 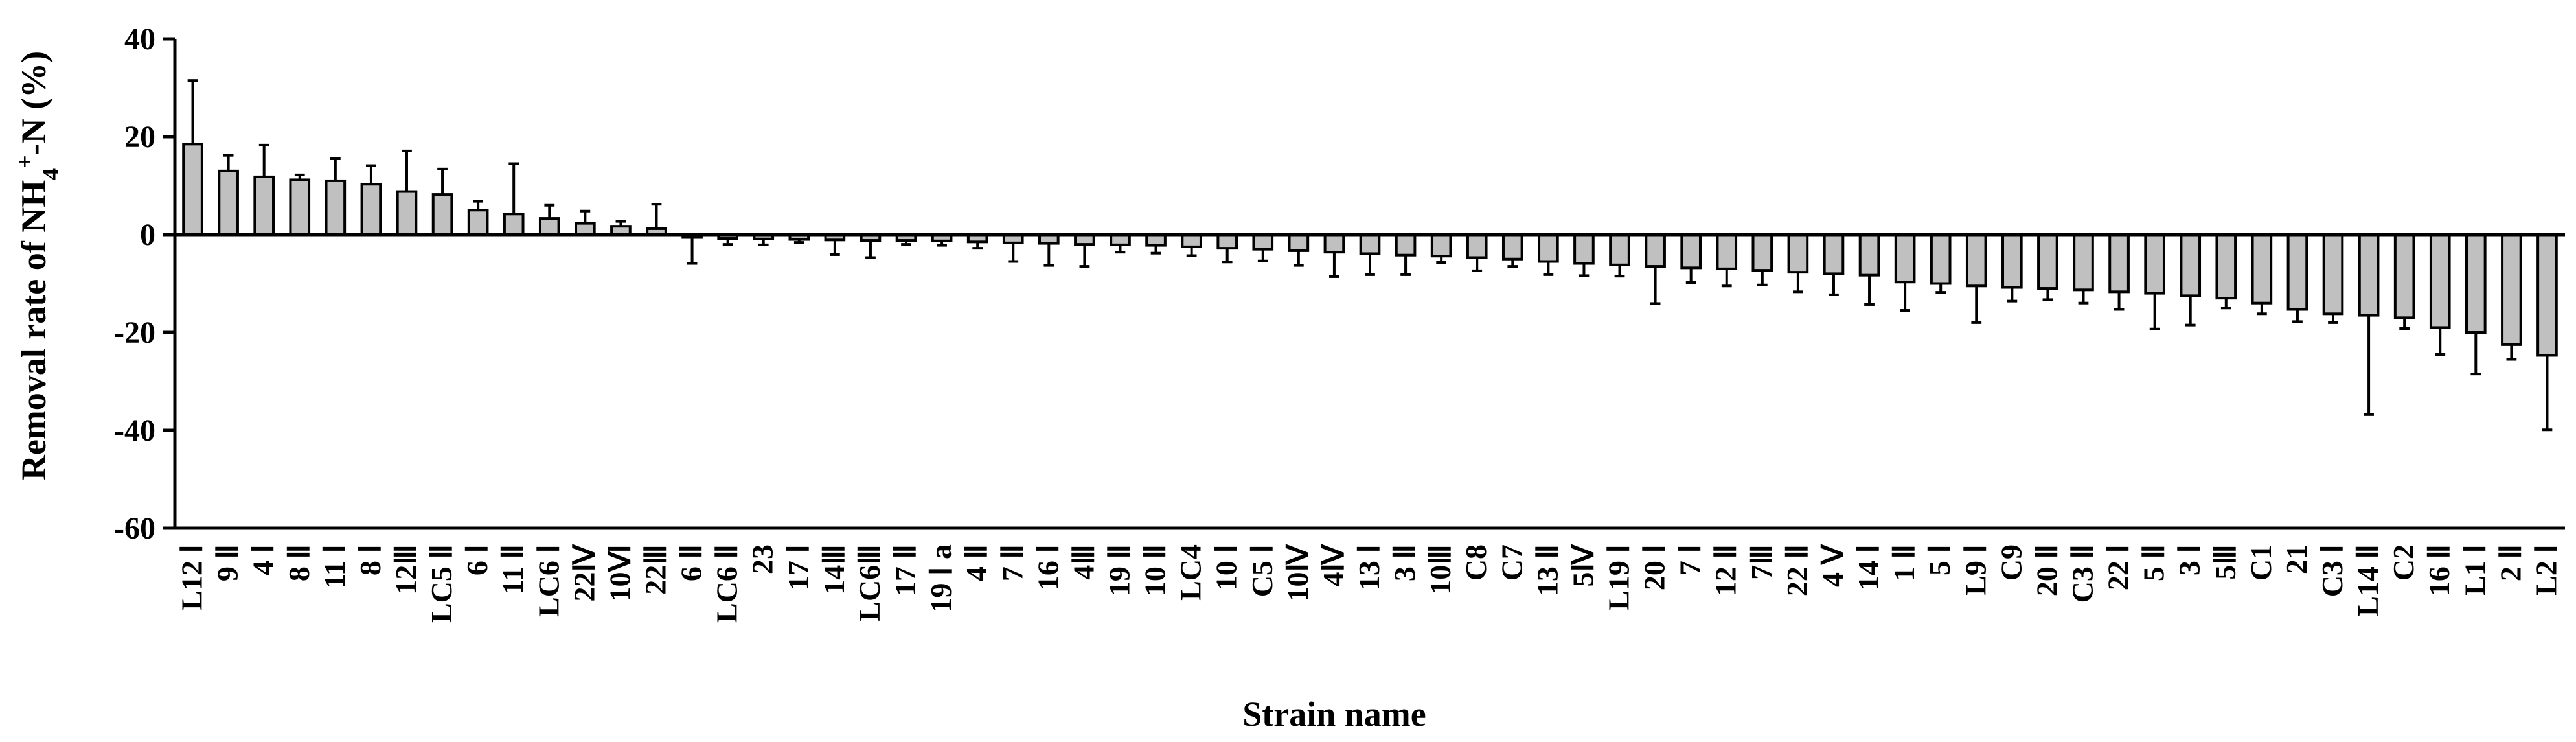 What do you see at coordinates (2545, 570) in the screenshot?
I see `x-category-label: L2 Ⅰ` at bounding box center [2545, 570].